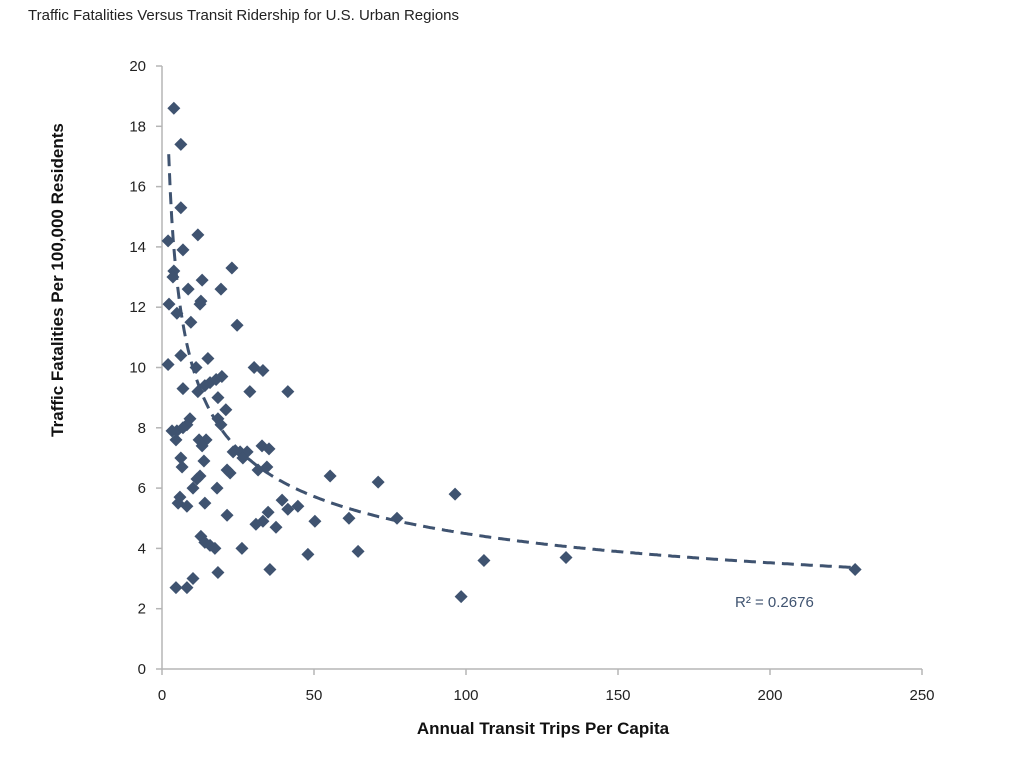 The image size is (1018, 759). I want to click on y-tick-label: 12, so click(137, 307).